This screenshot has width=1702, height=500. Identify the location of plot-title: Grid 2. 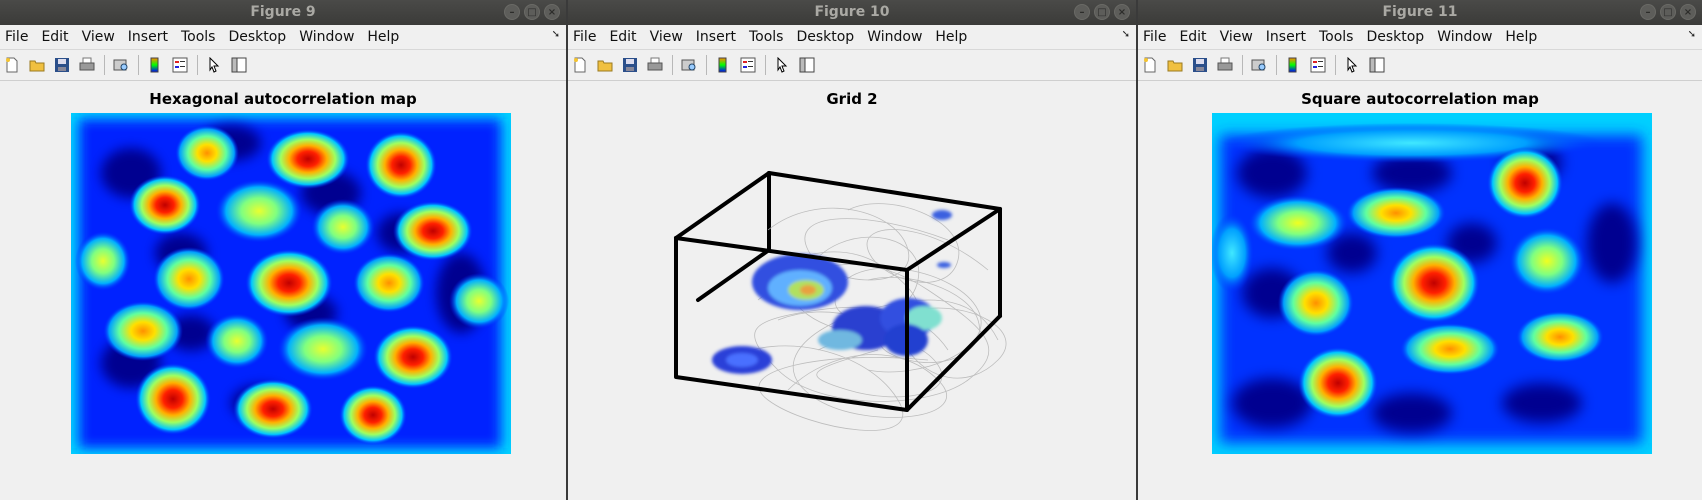
(852, 99).